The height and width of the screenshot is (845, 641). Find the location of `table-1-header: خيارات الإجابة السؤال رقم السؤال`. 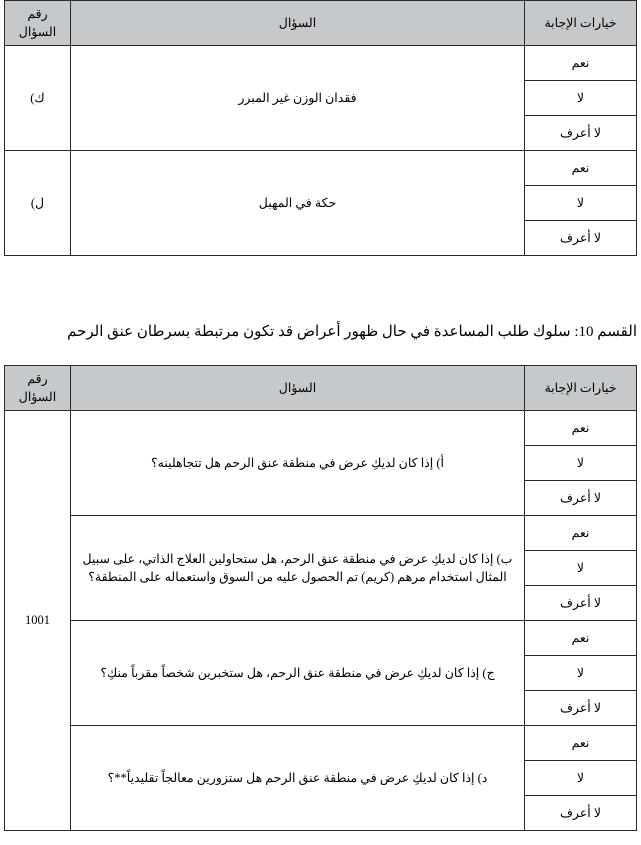

table-1-header: خيارات الإجابة السؤال رقم السؤال is located at coordinates (320, 23).